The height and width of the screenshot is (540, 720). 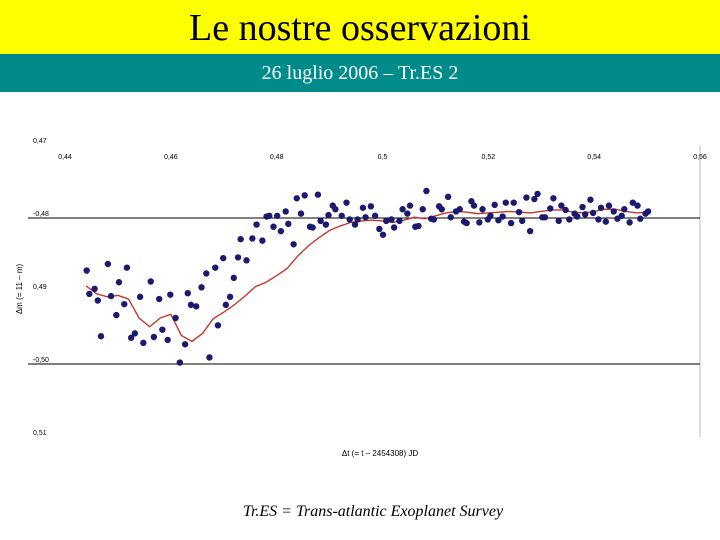 What do you see at coordinates (383, 157) in the screenshot?
I see `x-tick-label: 0,5` at bounding box center [383, 157].